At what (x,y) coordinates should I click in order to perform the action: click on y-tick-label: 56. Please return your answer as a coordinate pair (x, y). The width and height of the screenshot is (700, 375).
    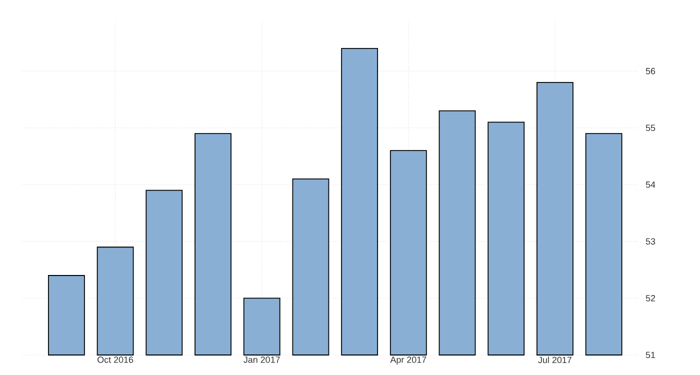
    Looking at the image, I should click on (651, 71).